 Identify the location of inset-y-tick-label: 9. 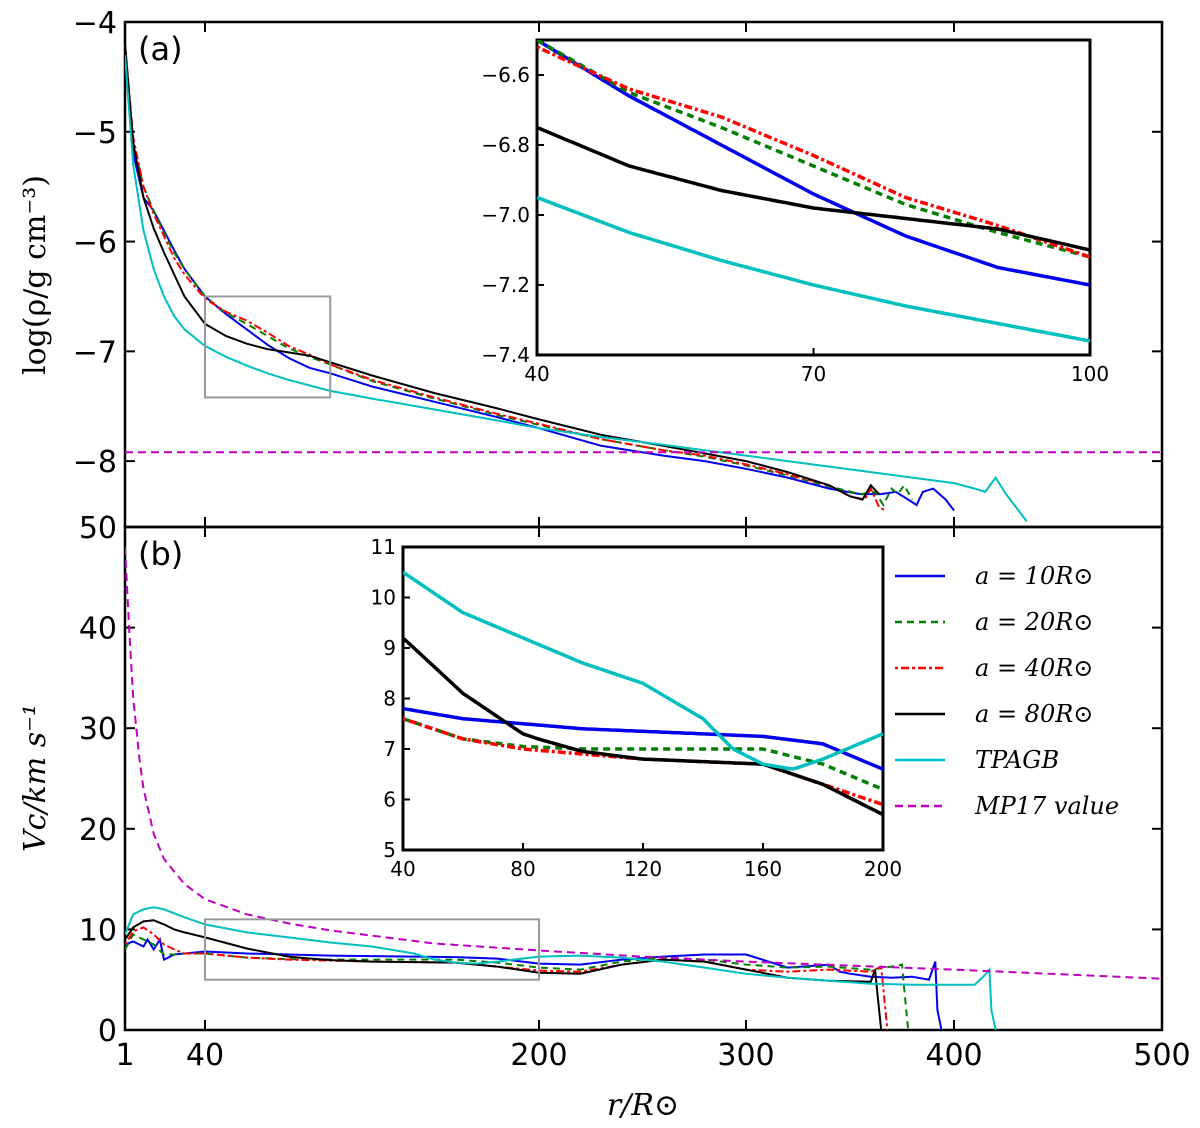
(389, 648).